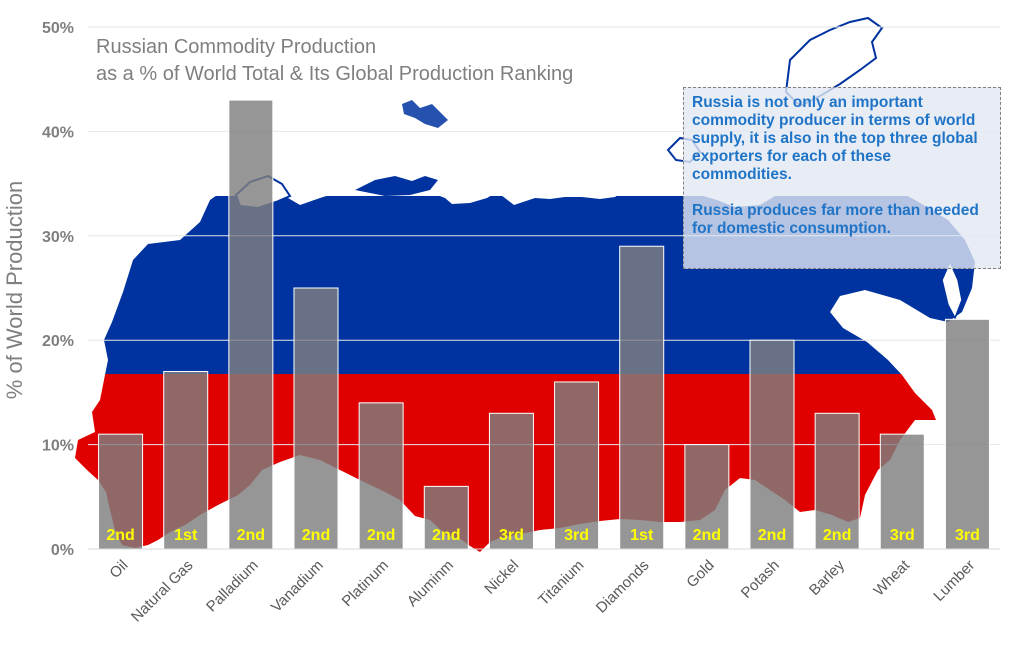  Describe the element at coordinates (58, 28) in the screenshot. I see `y-tick-label: 50%` at that location.